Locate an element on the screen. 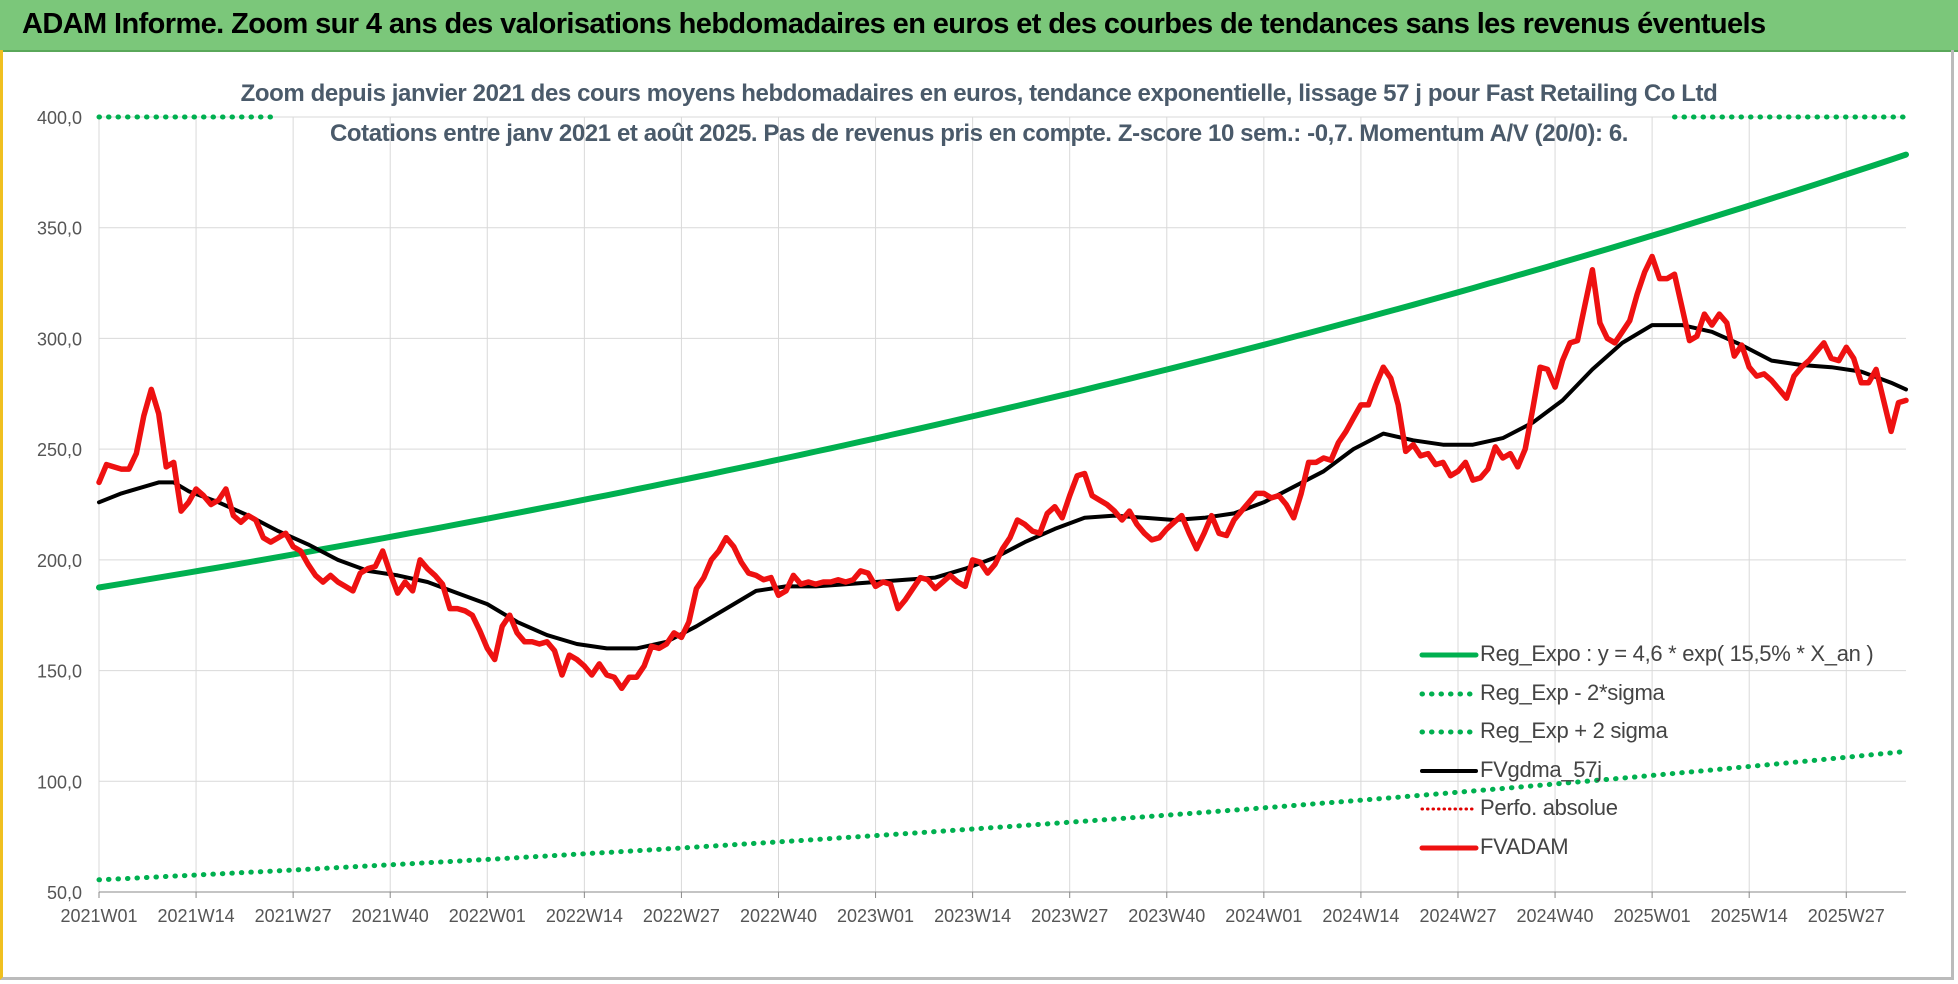 Image resolution: width=1958 pixels, height=984 pixels. y-tick-label: 150,0 is located at coordinates (59, 672).